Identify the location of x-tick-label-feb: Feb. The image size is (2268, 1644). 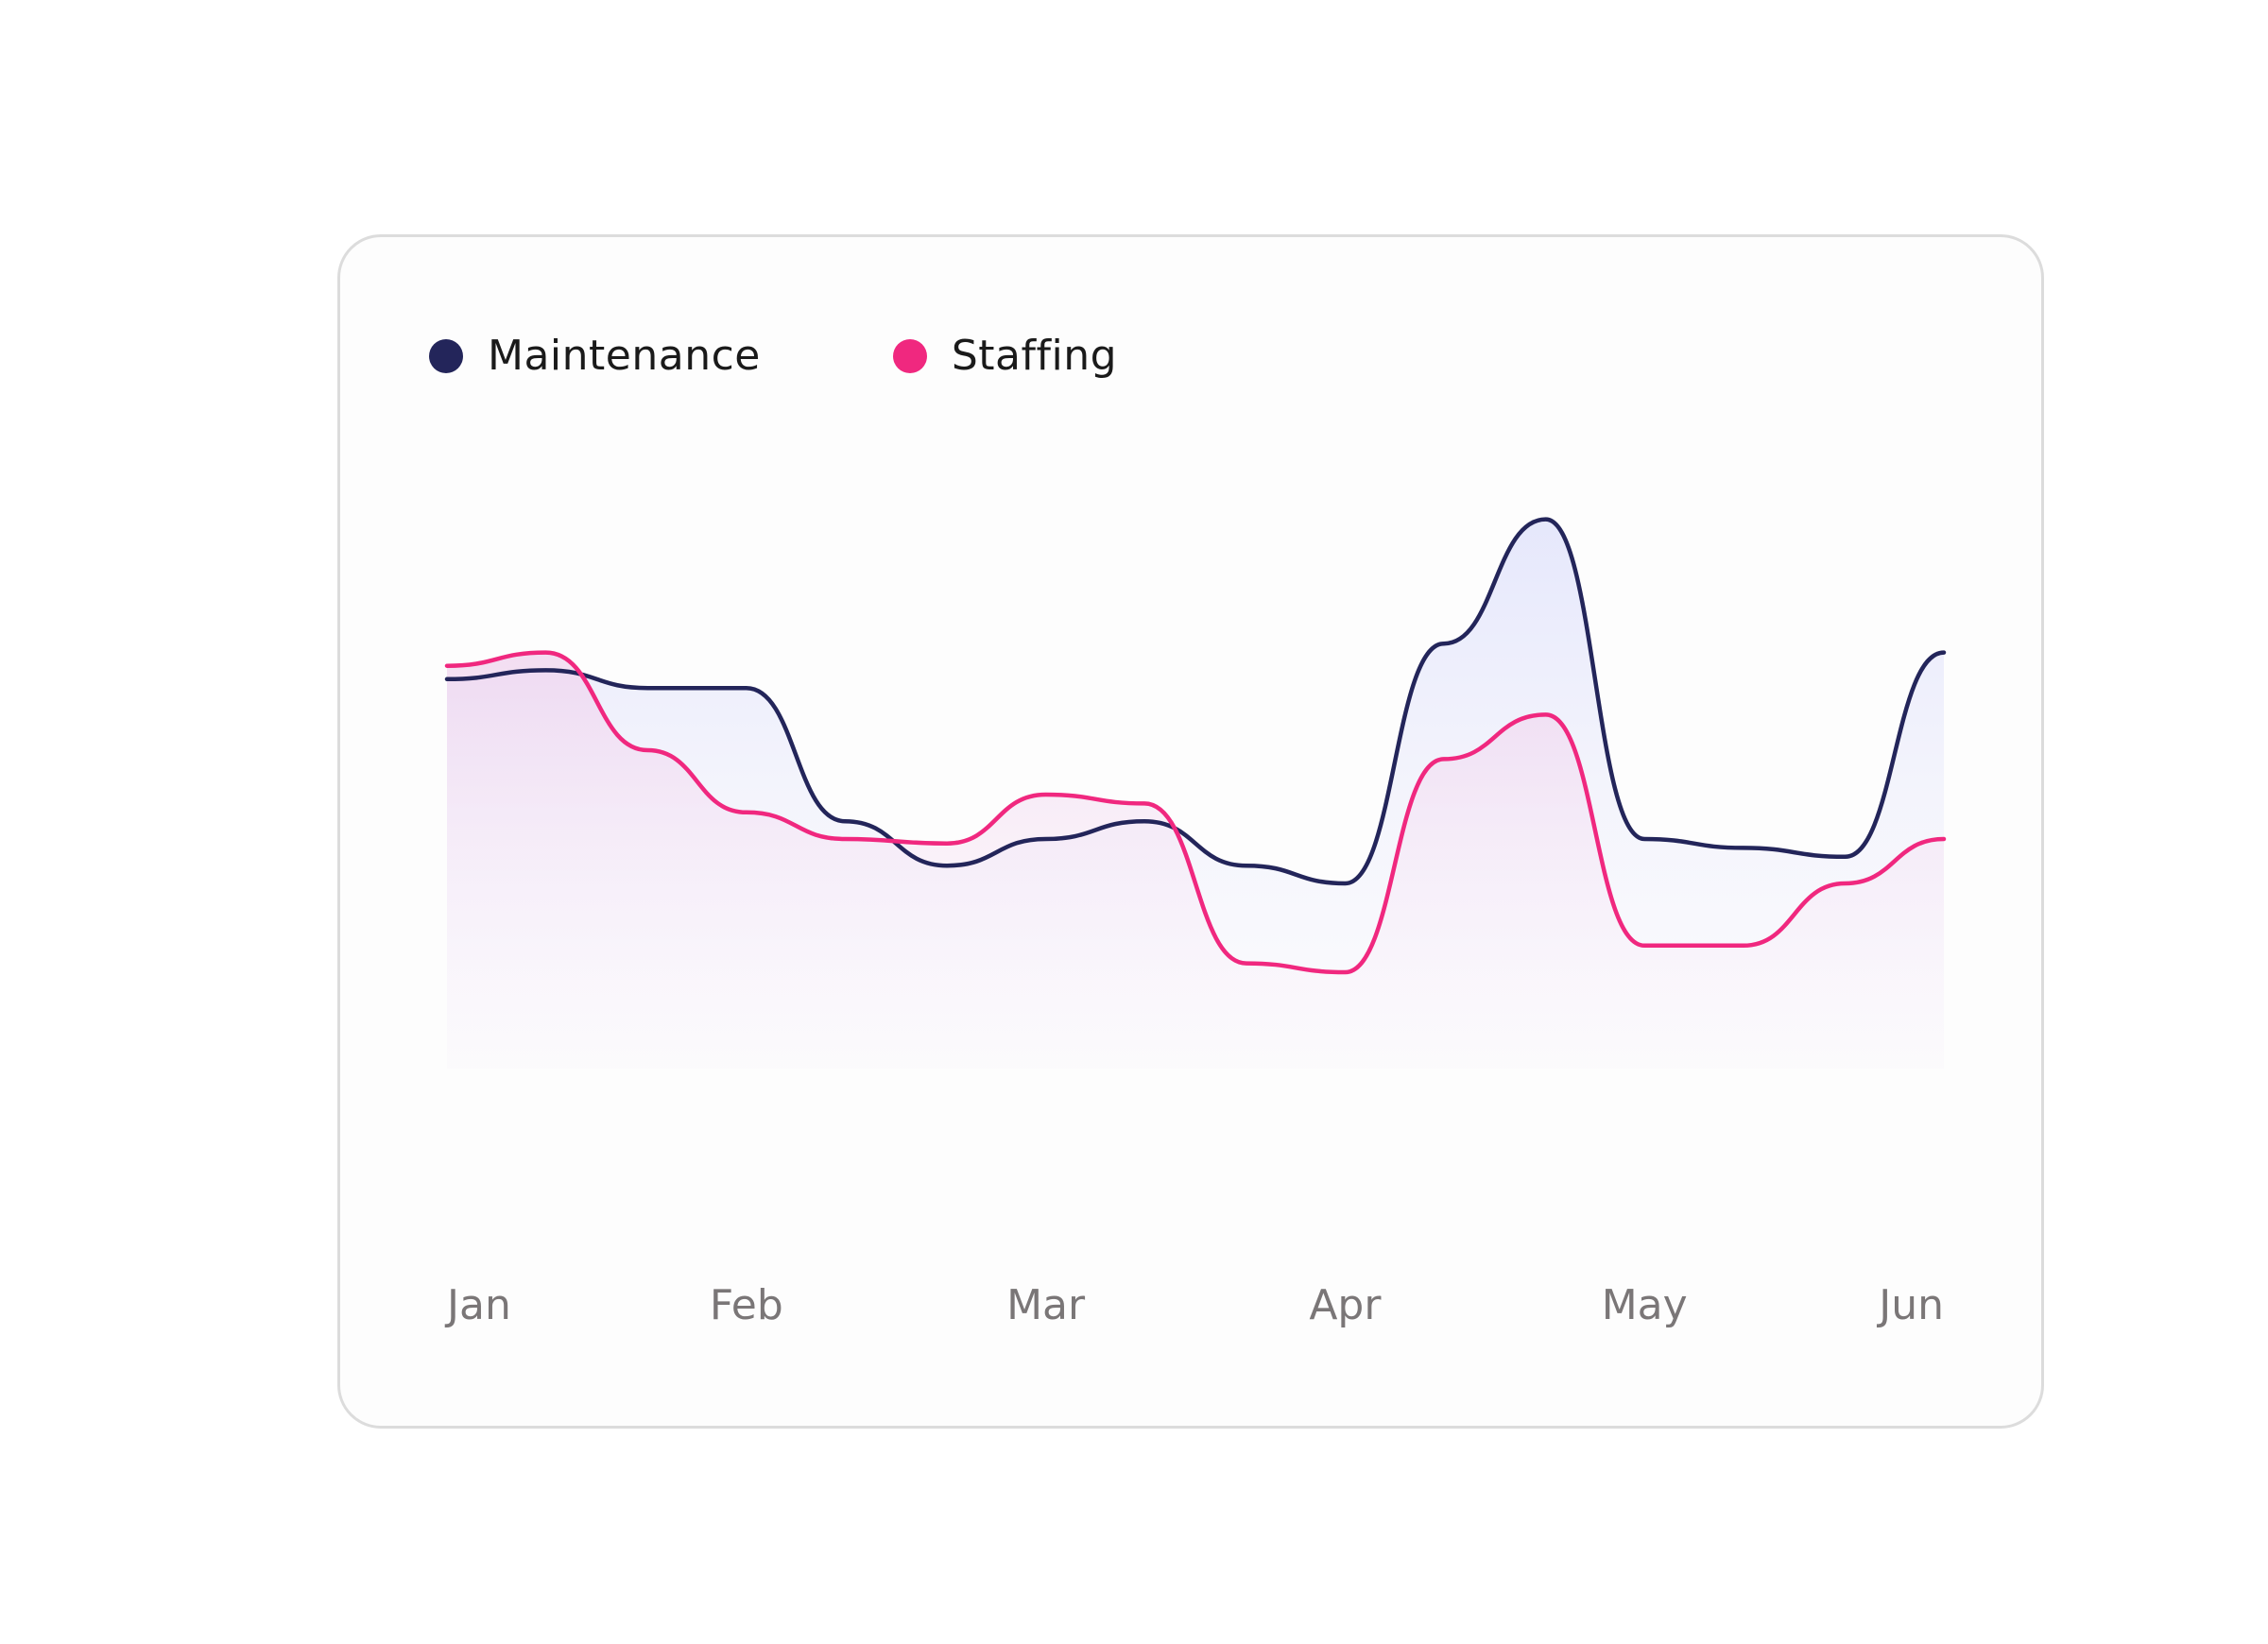
(746, 1305).